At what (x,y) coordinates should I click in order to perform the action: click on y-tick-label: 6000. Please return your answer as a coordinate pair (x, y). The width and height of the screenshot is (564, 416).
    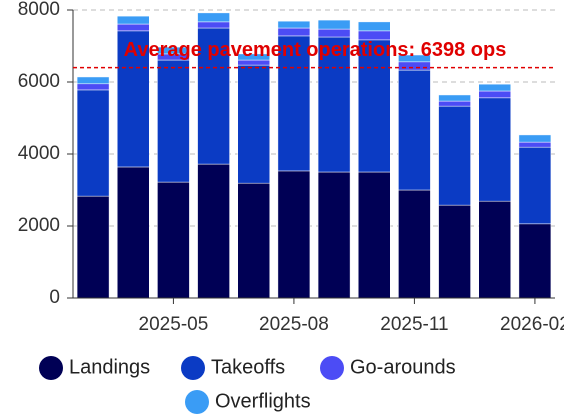
    Looking at the image, I should click on (39, 81).